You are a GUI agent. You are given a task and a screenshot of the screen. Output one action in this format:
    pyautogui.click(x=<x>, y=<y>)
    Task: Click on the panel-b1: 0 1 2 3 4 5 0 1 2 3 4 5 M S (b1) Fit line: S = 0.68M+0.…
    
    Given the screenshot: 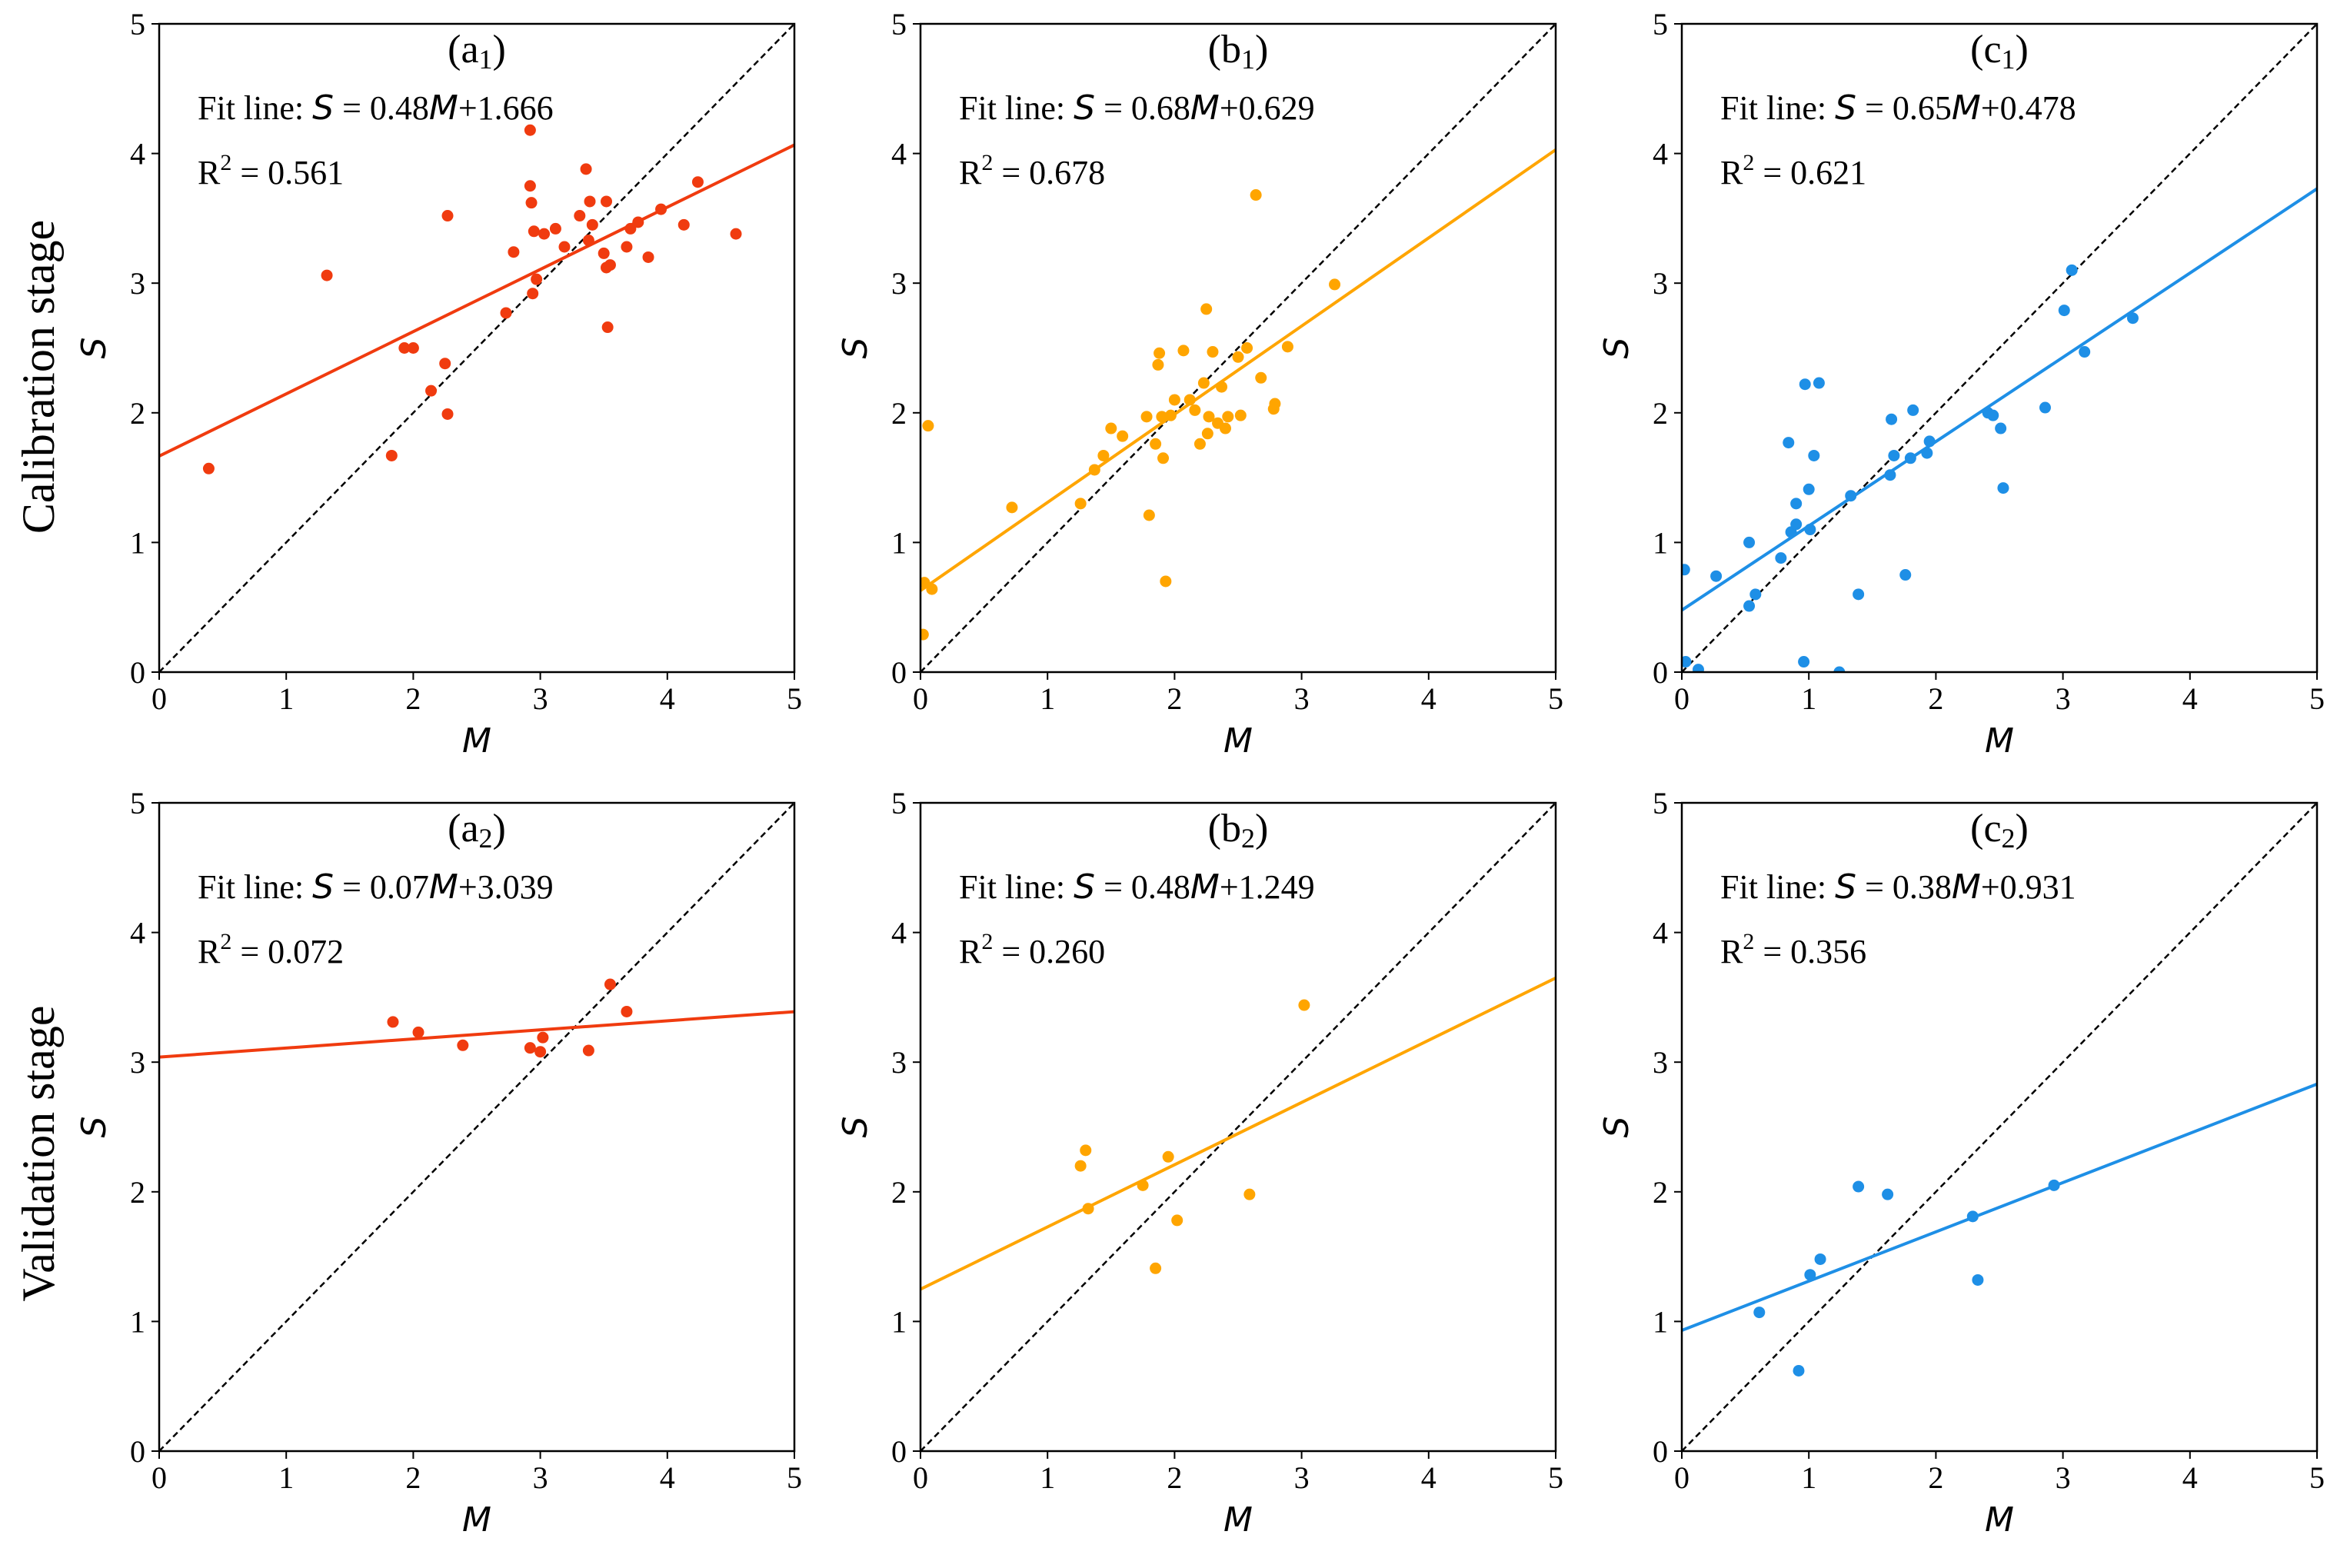 What is the action you would take?
    pyautogui.click(x=1199, y=384)
    